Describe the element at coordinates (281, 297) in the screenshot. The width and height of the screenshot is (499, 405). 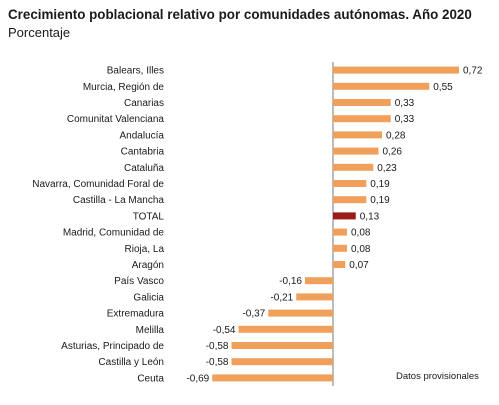
I see `data-label: -0,21` at that location.